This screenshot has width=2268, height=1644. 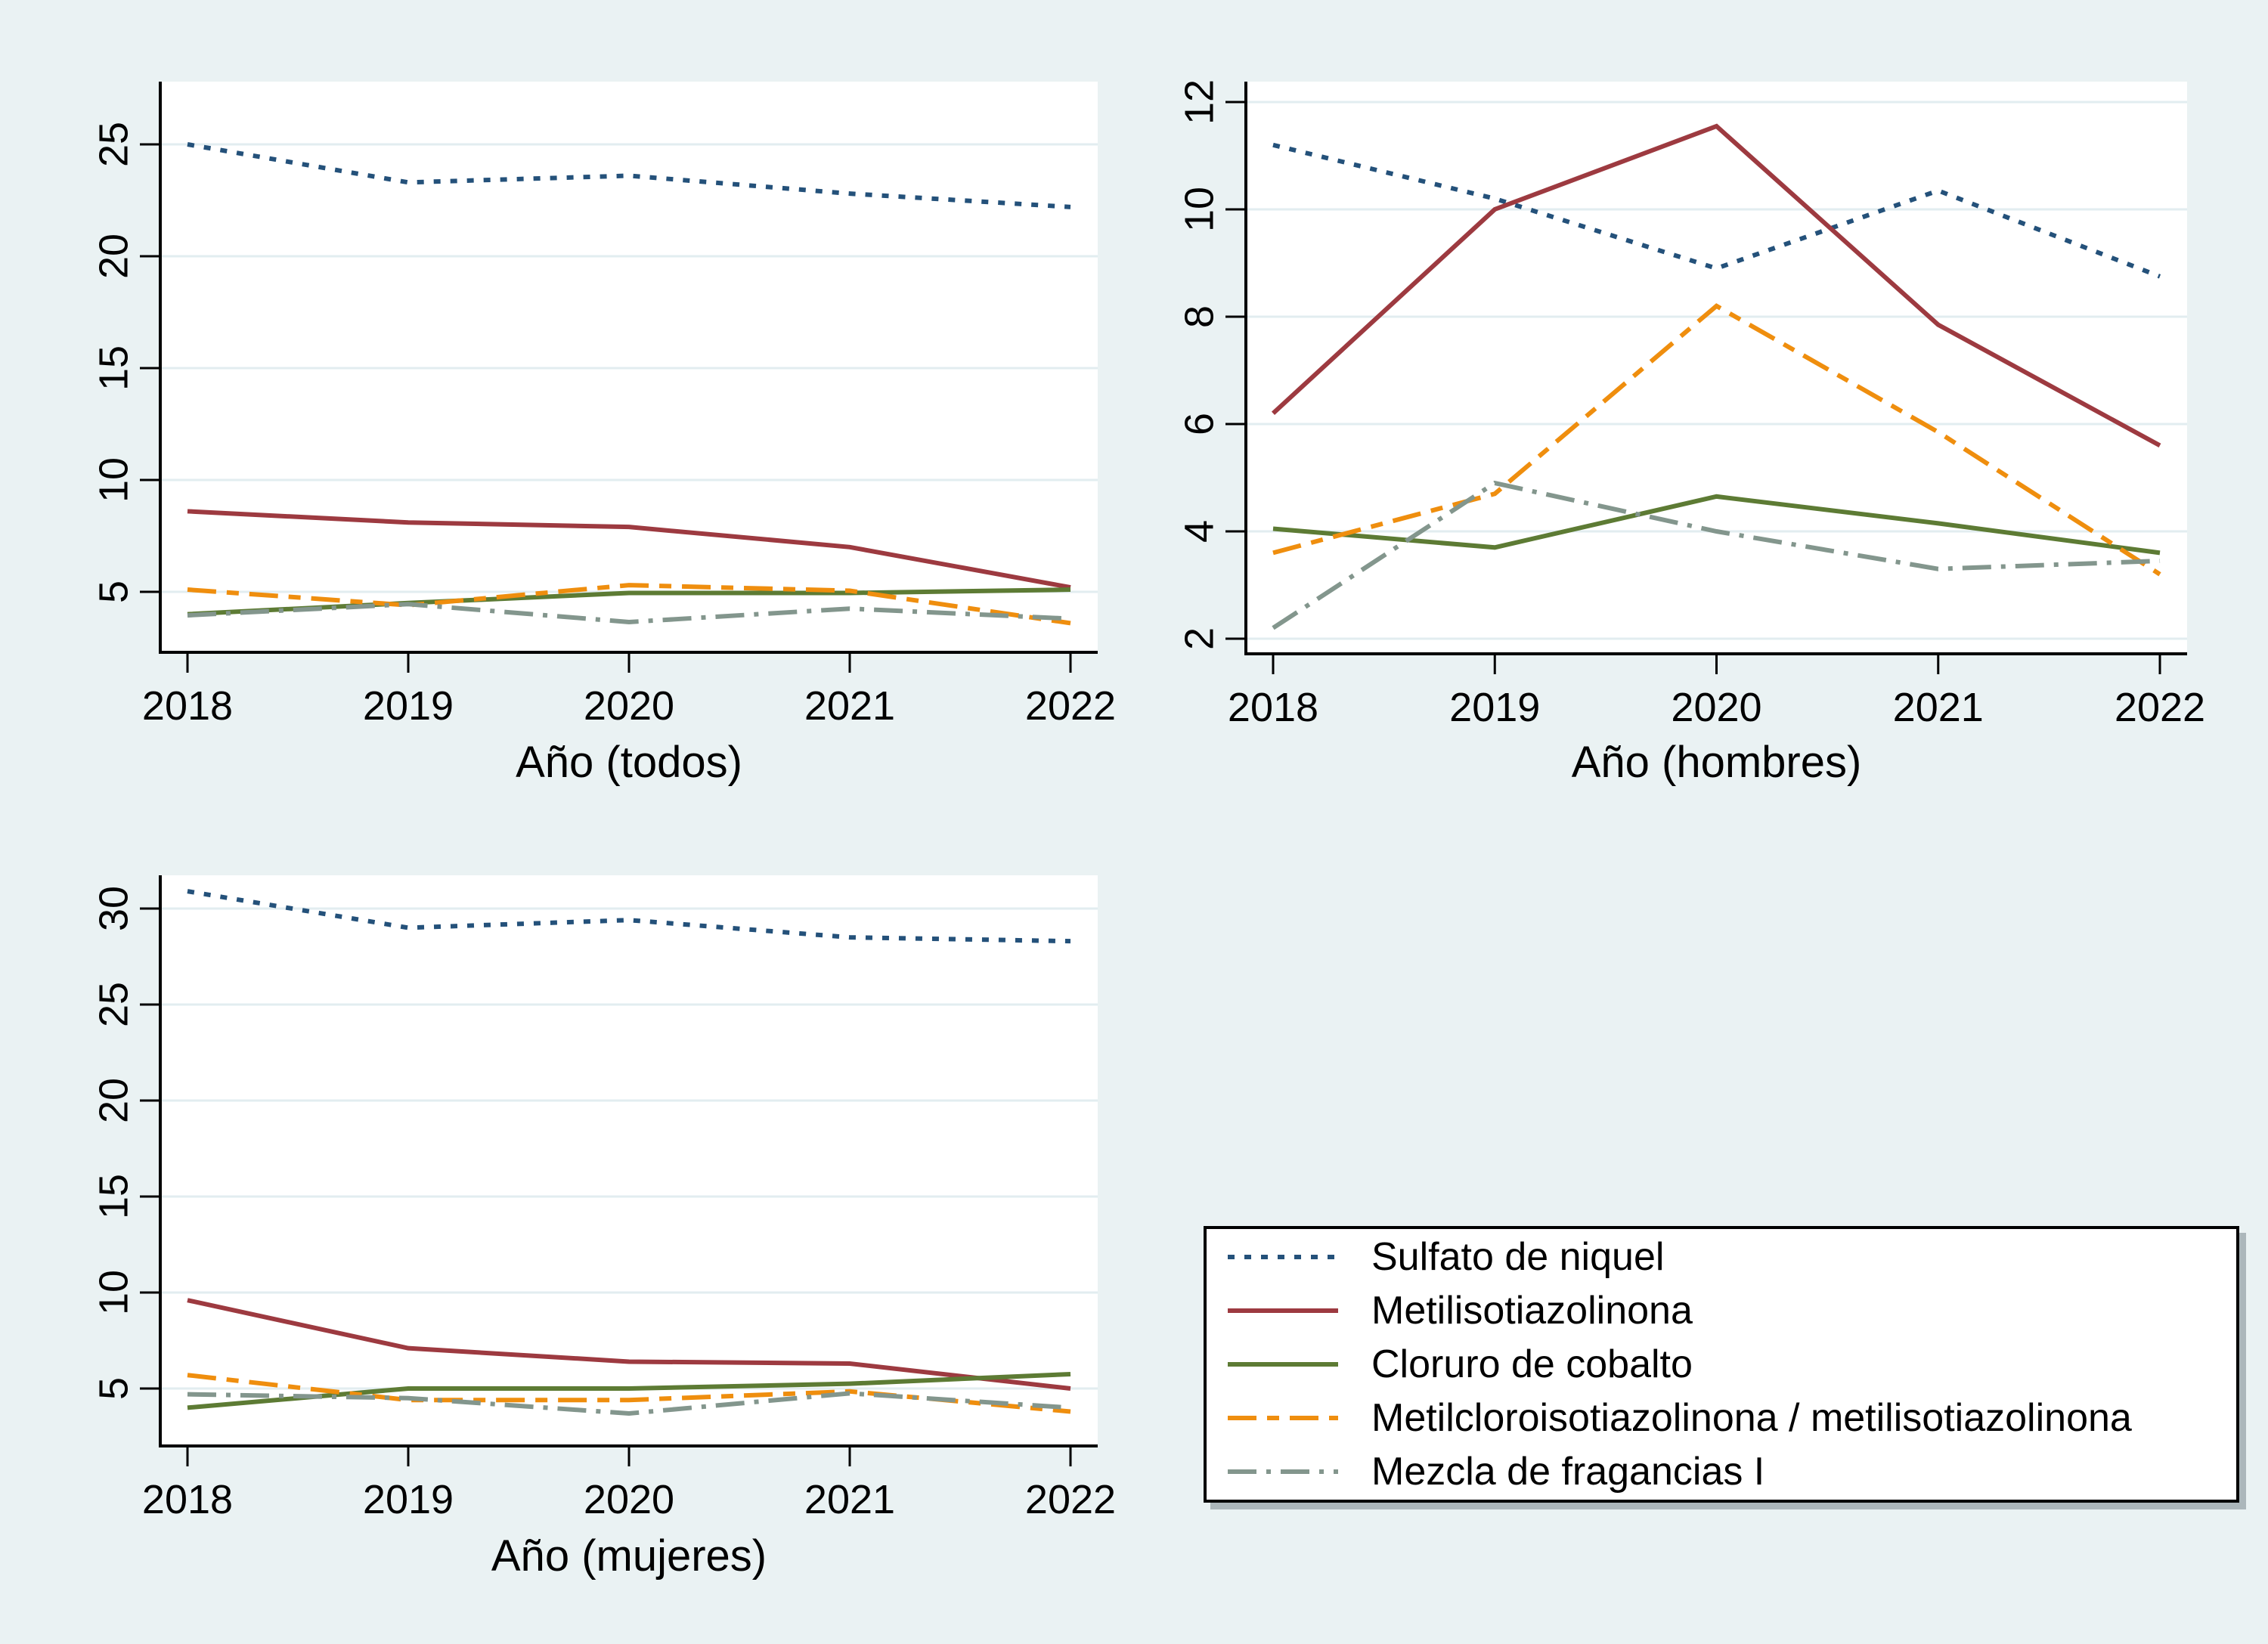 I want to click on y-tick-label: 12, so click(x=1199, y=102).